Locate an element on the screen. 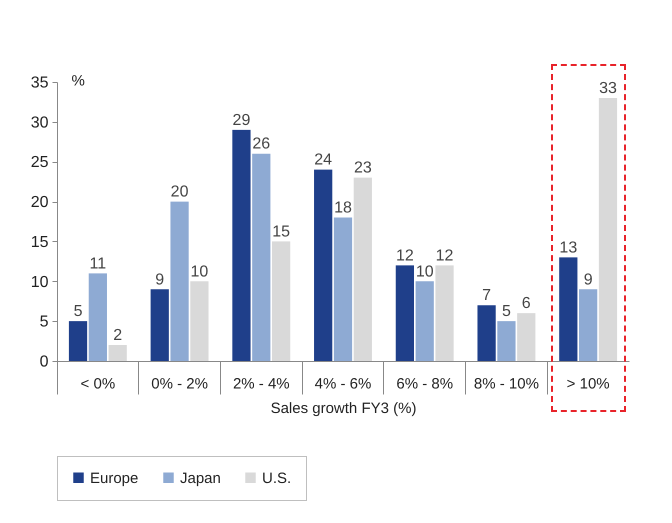 The height and width of the screenshot is (523, 672). data-label: 26 is located at coordinates (261, 144).